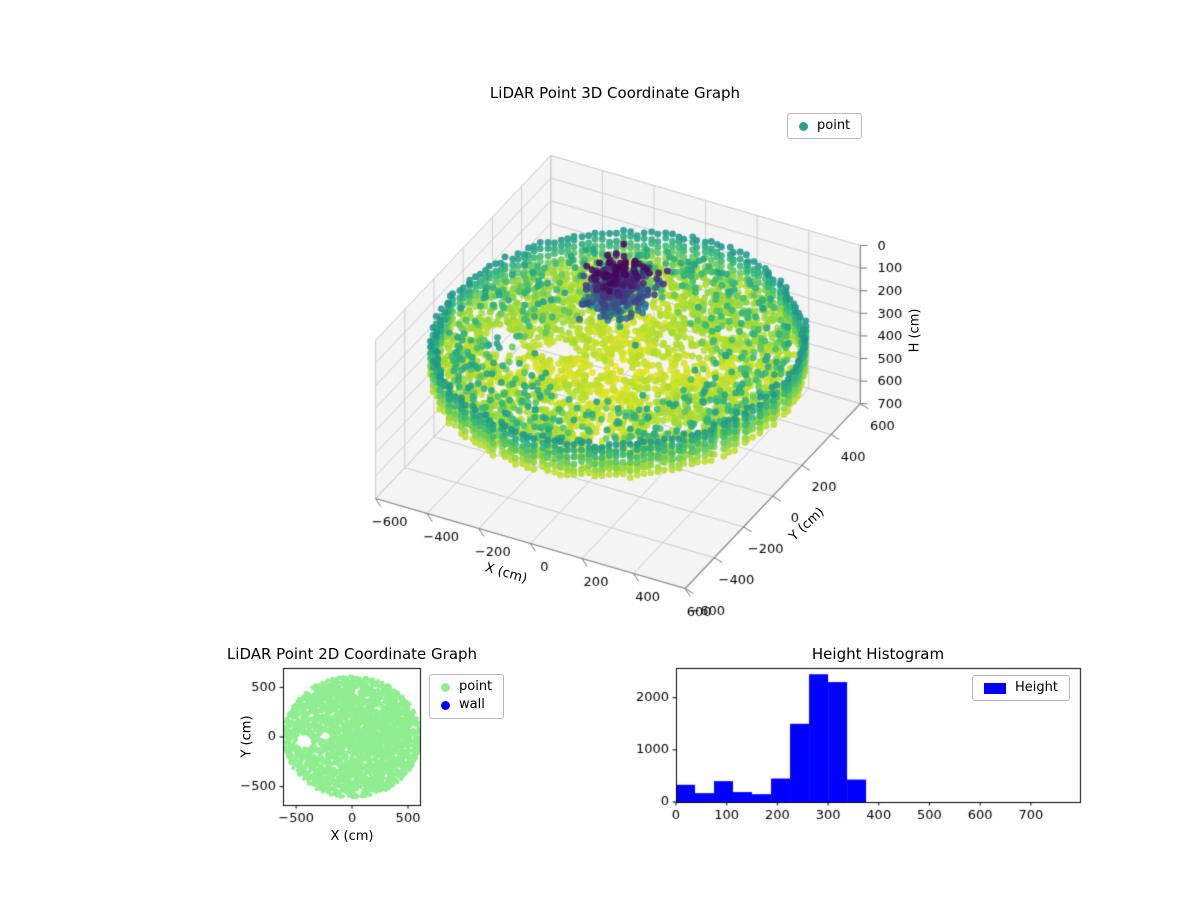 This screenshot has height=900, width=1200. I want to click on wall-marker-icon, so click(445, 705).